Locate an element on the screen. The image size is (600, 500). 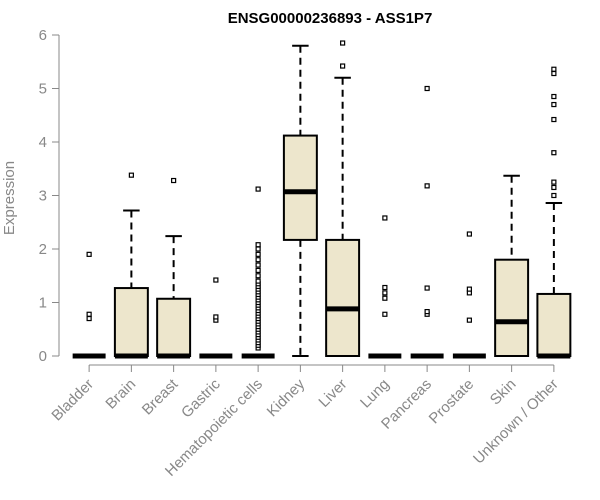
box-liver is located at coordinates (343, 198).